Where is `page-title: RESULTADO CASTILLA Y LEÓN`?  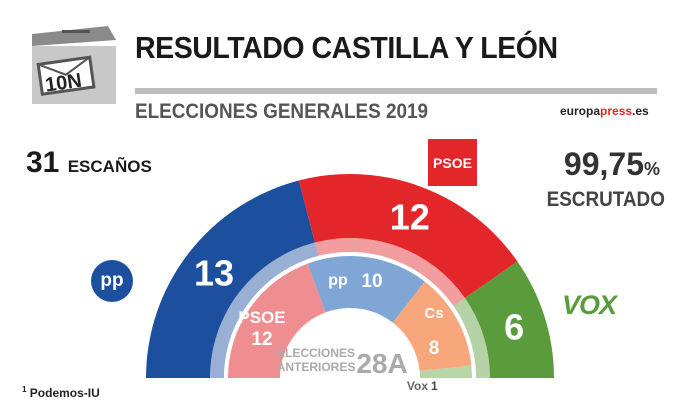 page-title: RESULTADO CASTILLA Y LEÓN is located at coordinates (346, 47).